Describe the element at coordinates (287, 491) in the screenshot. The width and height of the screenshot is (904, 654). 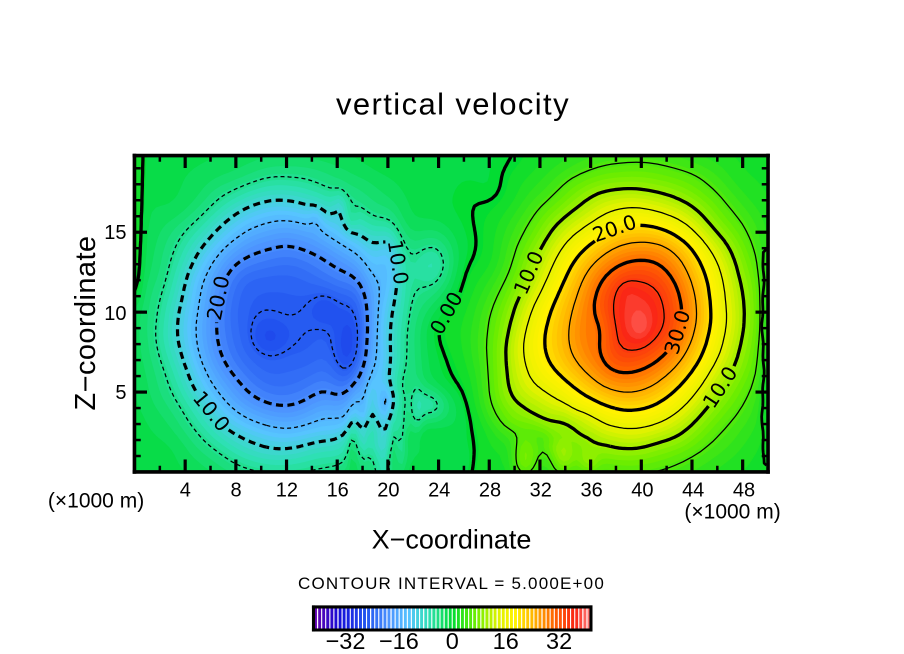
I see `svg-text: 12` at that location.